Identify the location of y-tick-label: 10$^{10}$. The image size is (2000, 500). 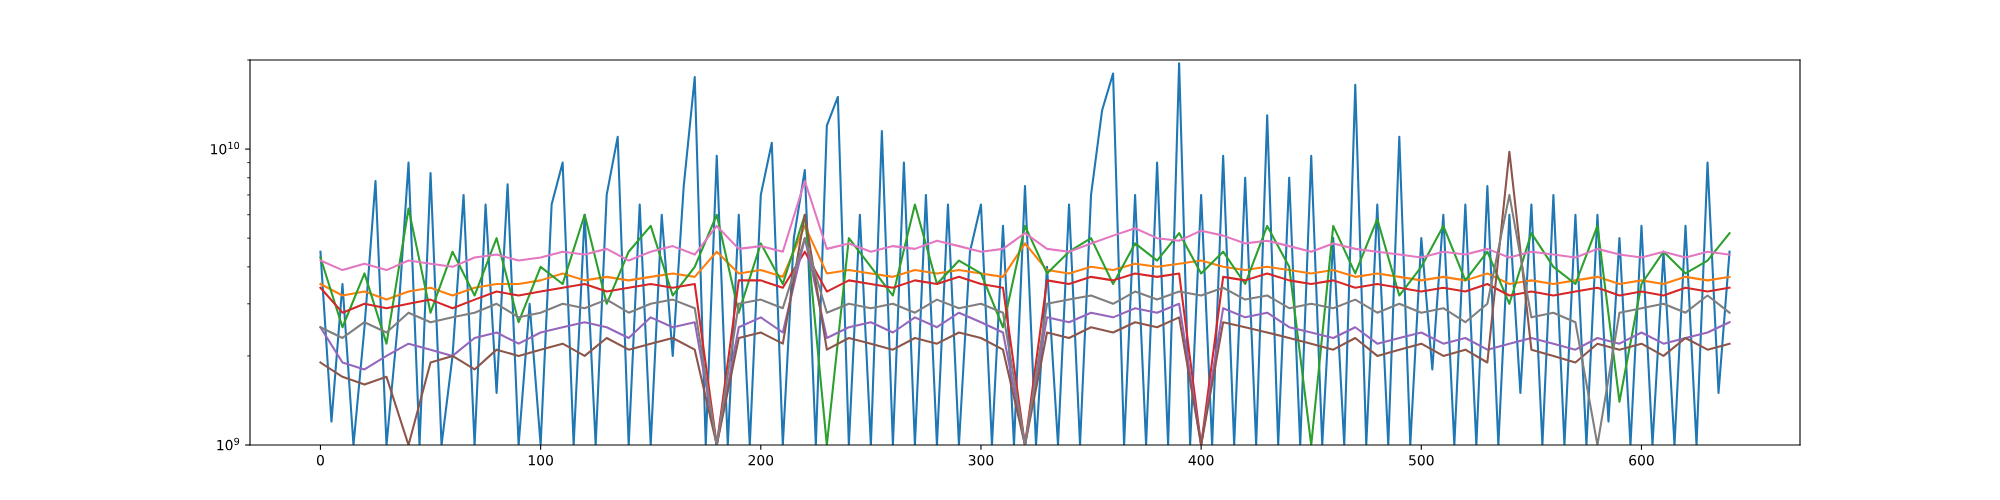
(225, 148).